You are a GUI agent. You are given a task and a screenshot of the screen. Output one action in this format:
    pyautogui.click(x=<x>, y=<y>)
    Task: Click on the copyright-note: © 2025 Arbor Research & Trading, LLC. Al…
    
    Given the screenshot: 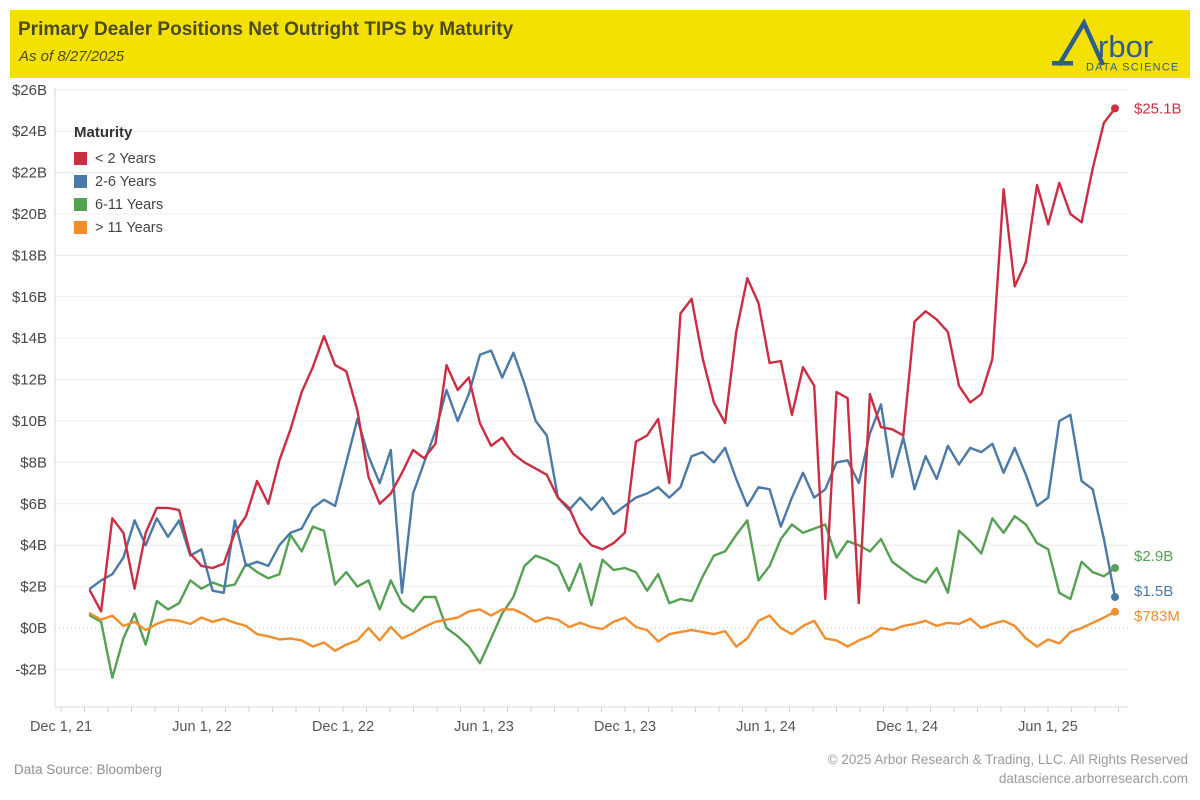 What is the action you would take?
    pyautogui.click(x=1008, y=769)
    